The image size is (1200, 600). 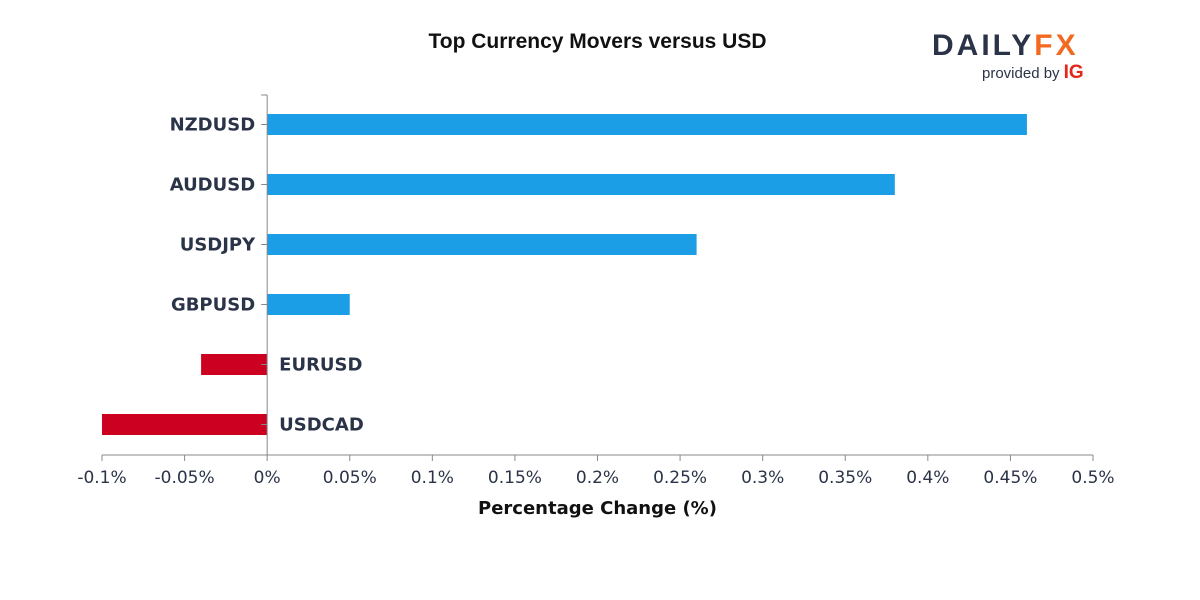 What do you see at coordinates (515, 478) in the screenshot?
I see `x-tick-label: 0.15%` at bounding box center [515, 478].